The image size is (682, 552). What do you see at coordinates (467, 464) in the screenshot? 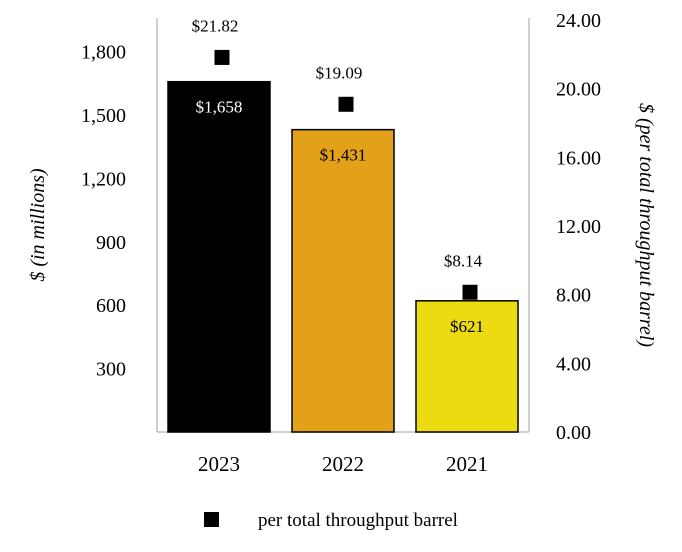
I see `category-label: 2021` at bounding box center [467, 464].